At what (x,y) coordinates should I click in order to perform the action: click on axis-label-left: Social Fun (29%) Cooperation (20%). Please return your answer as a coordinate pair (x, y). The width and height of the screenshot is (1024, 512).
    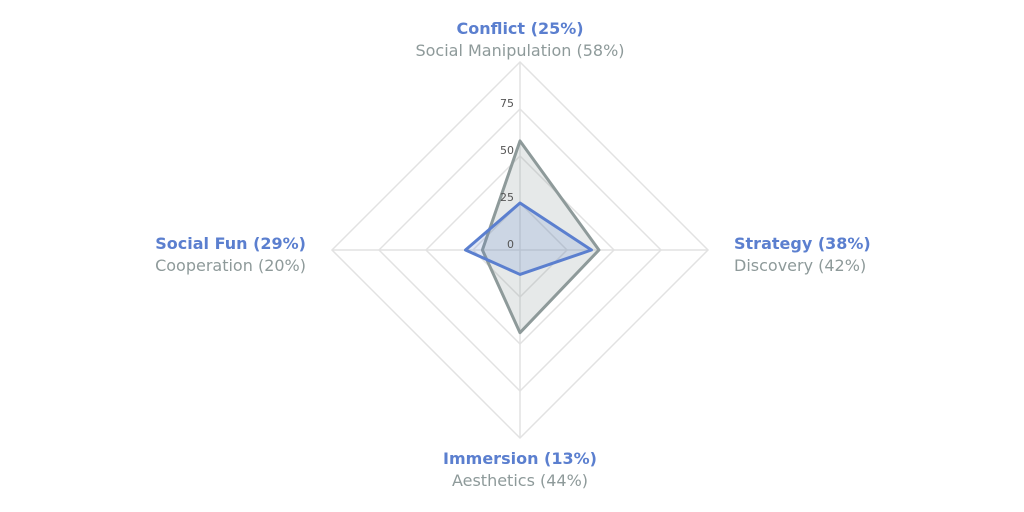
    Looking at the image, I should click on (230, 255).